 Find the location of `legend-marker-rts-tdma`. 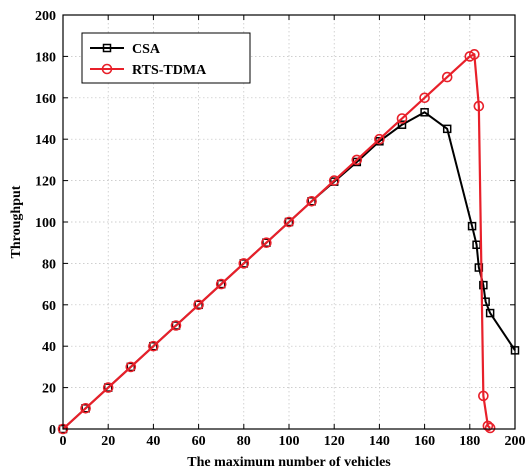

legend-marker-rts-tdma is located at coordinates (107, 69).